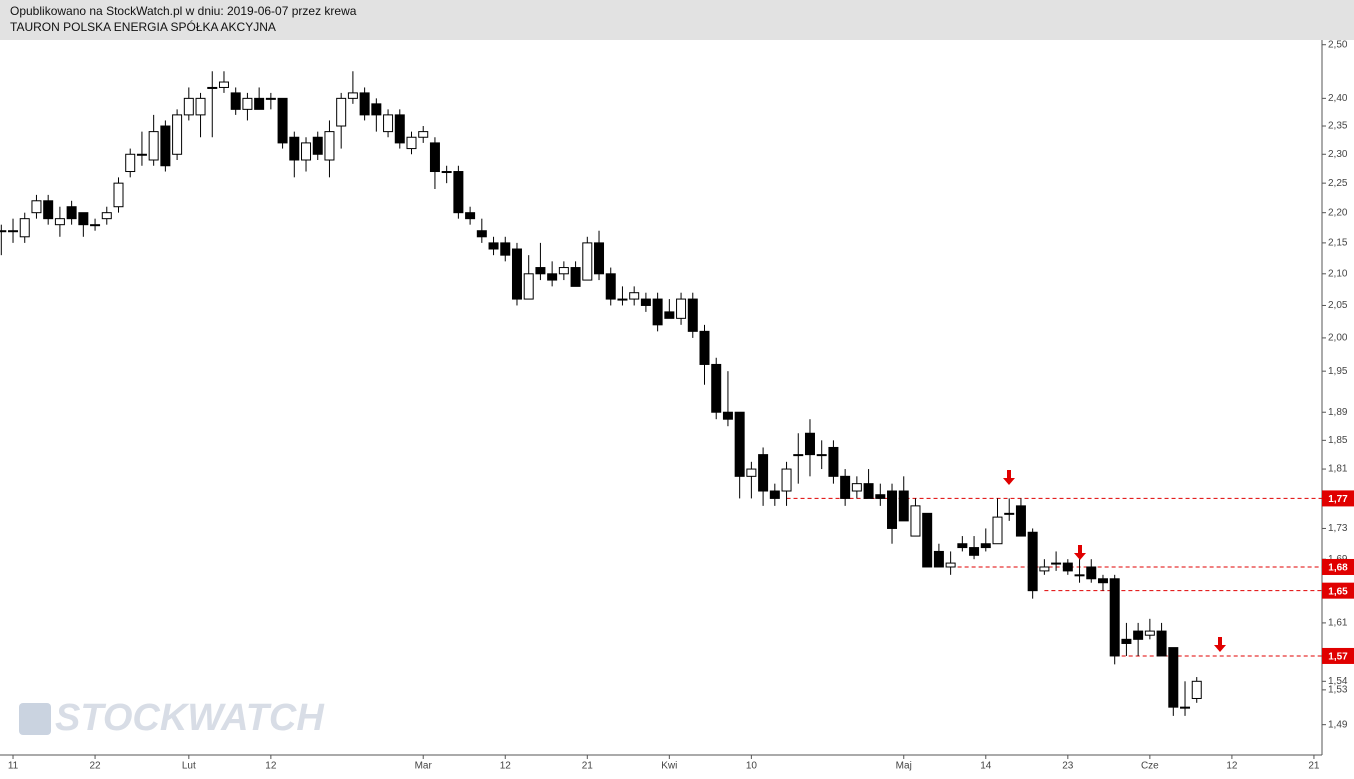 The width and height of the screenshot is (1354, 779). What do you see at coordinates (1338, 681) in the screenshot?
I see `y-tick-label: 1,54` at bounding box center [1338, 681].